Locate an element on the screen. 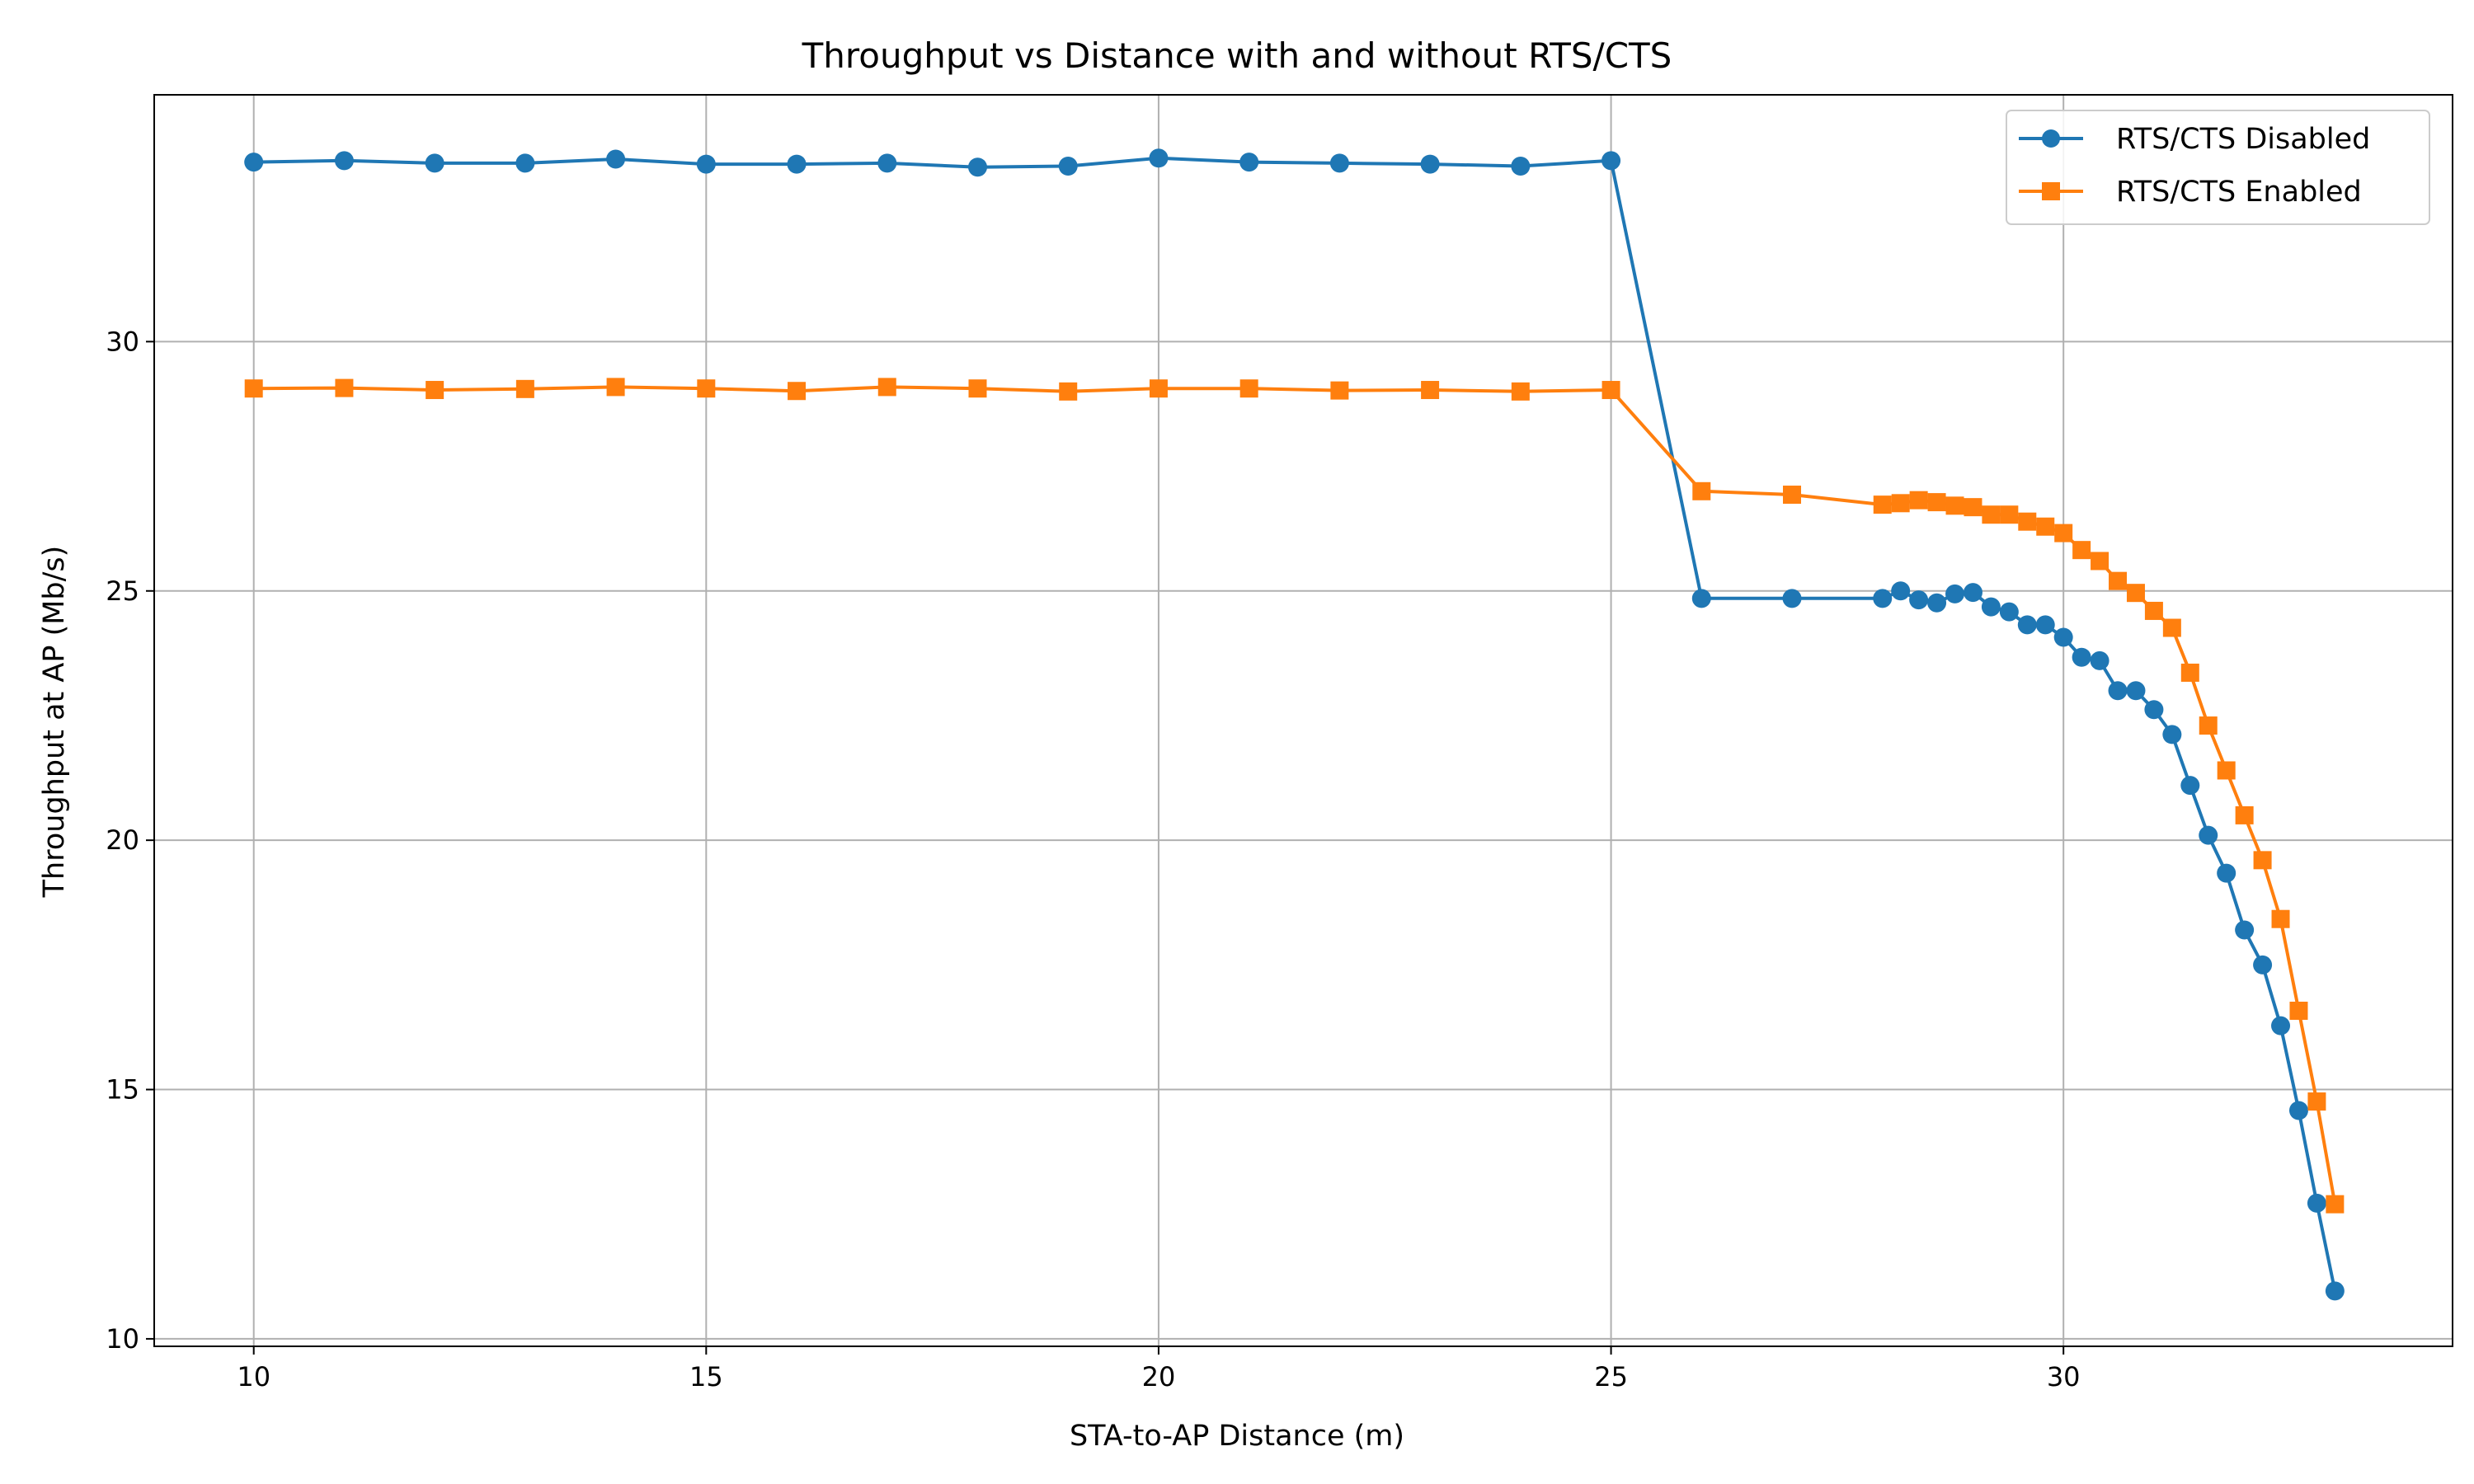  y-tick-label: 10 is located at coordinates (122, 1339).